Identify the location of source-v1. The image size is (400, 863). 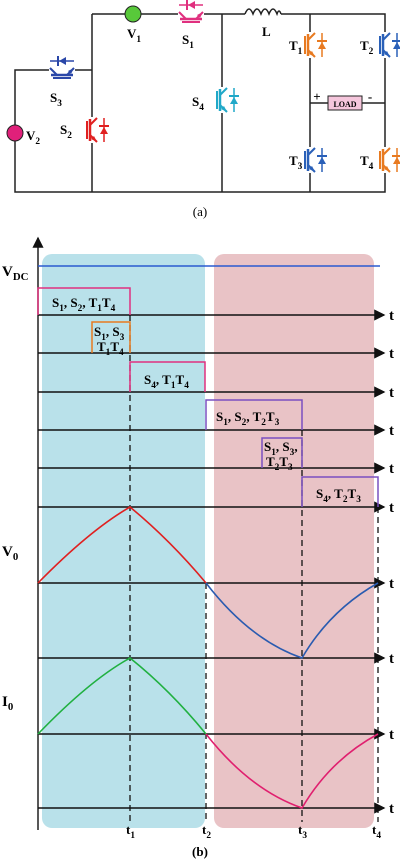
(133, 14).